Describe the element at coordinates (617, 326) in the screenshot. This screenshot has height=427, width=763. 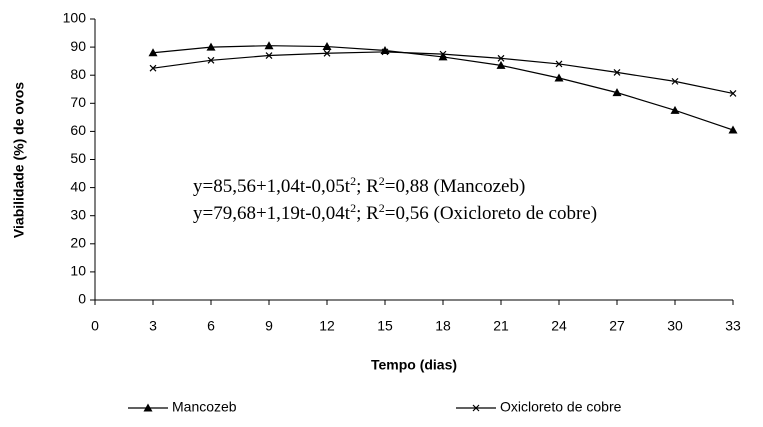
I see `x-tick-label: 27` at that location.